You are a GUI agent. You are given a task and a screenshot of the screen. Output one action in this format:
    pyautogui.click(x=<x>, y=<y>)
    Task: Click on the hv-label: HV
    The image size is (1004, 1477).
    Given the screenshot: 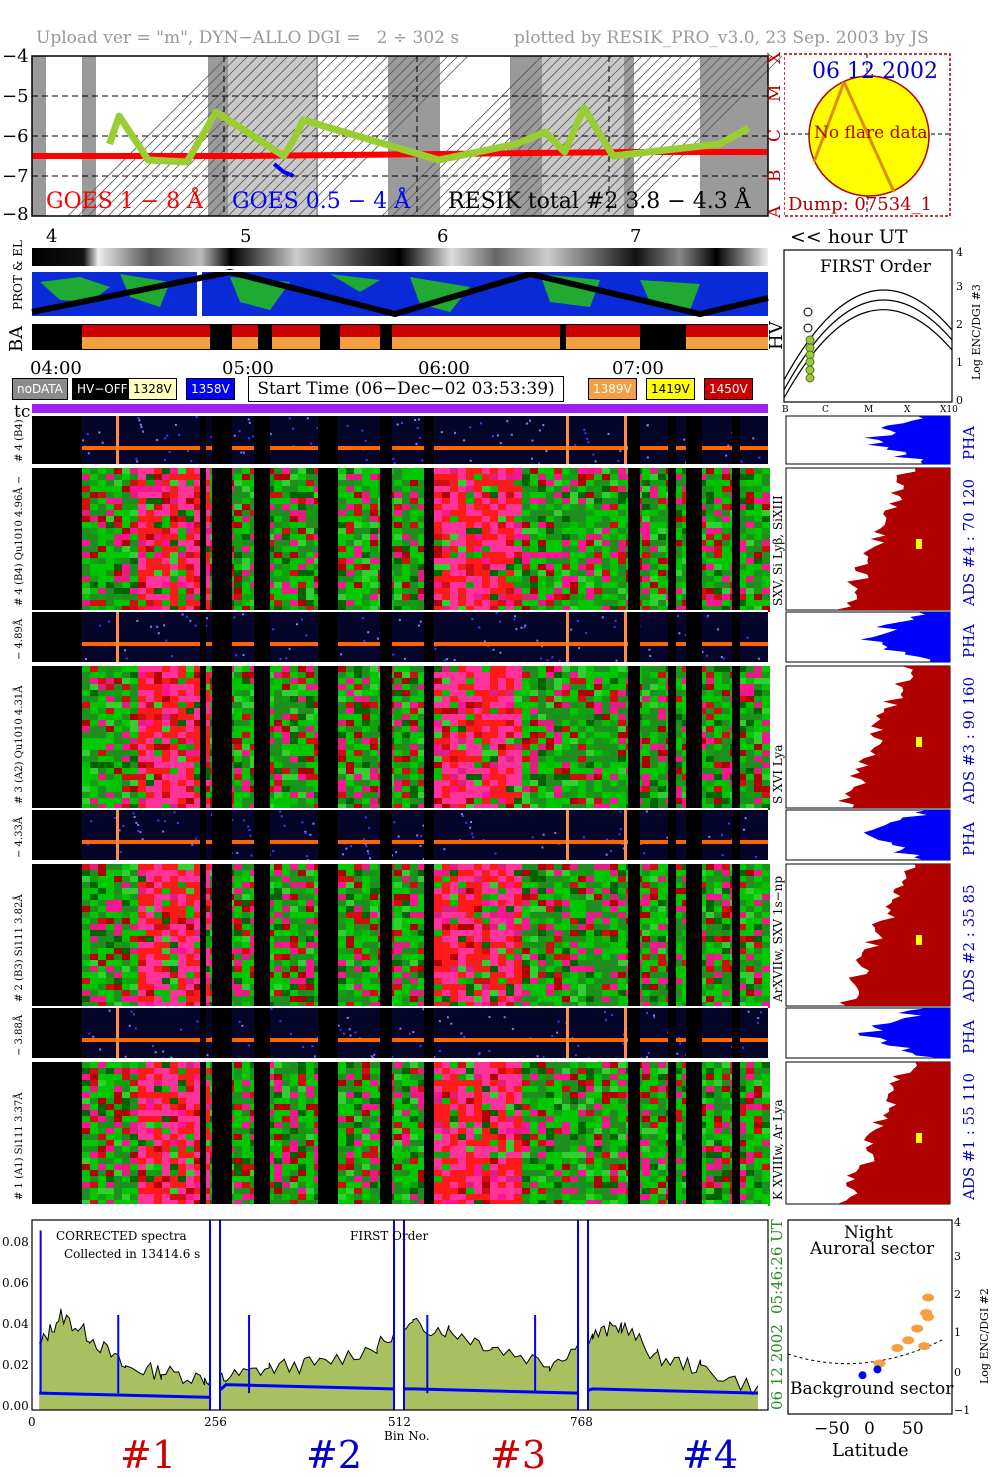 What is the action you would take?
    pyautogui.click(x=776, y=335)
    